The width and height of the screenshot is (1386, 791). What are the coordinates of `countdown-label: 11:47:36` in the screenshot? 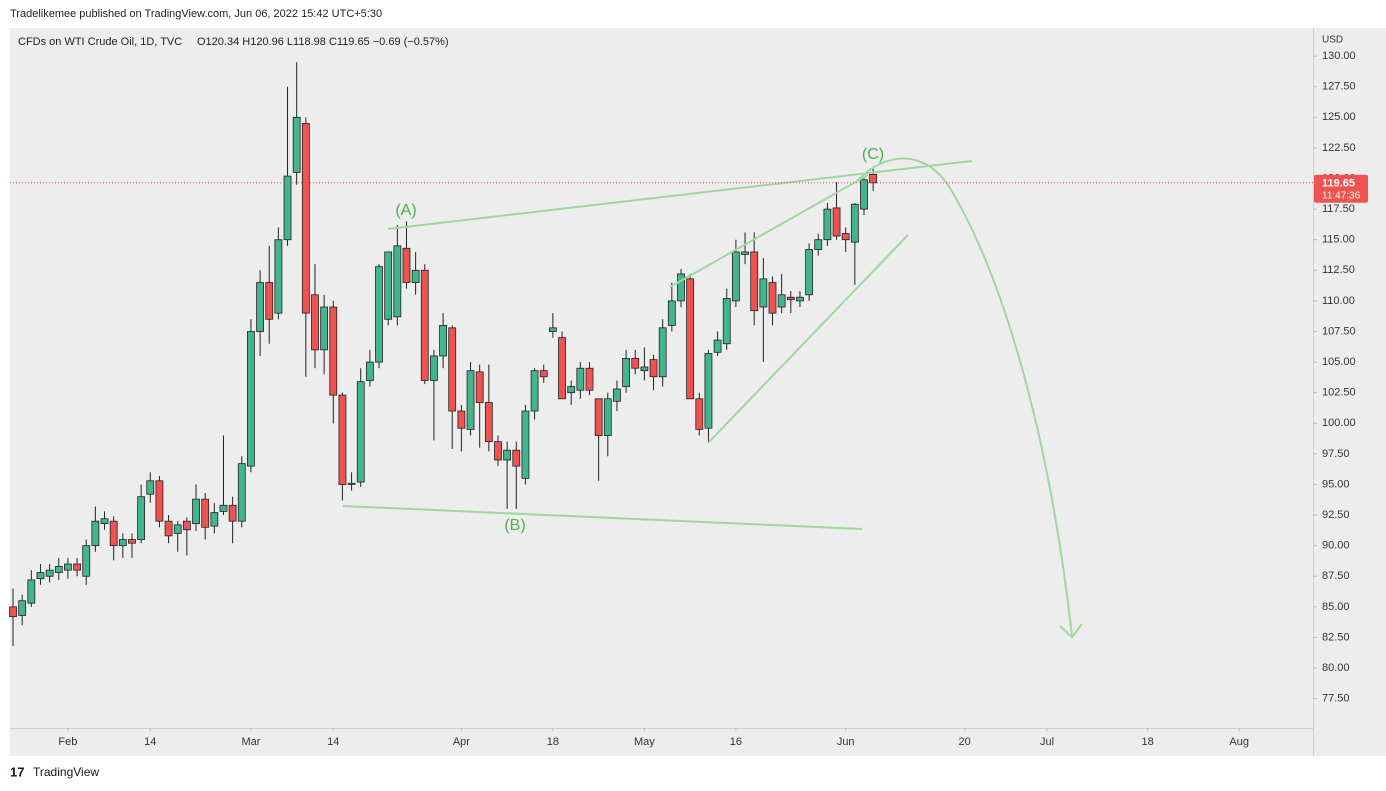 It's located at (1341, 195).